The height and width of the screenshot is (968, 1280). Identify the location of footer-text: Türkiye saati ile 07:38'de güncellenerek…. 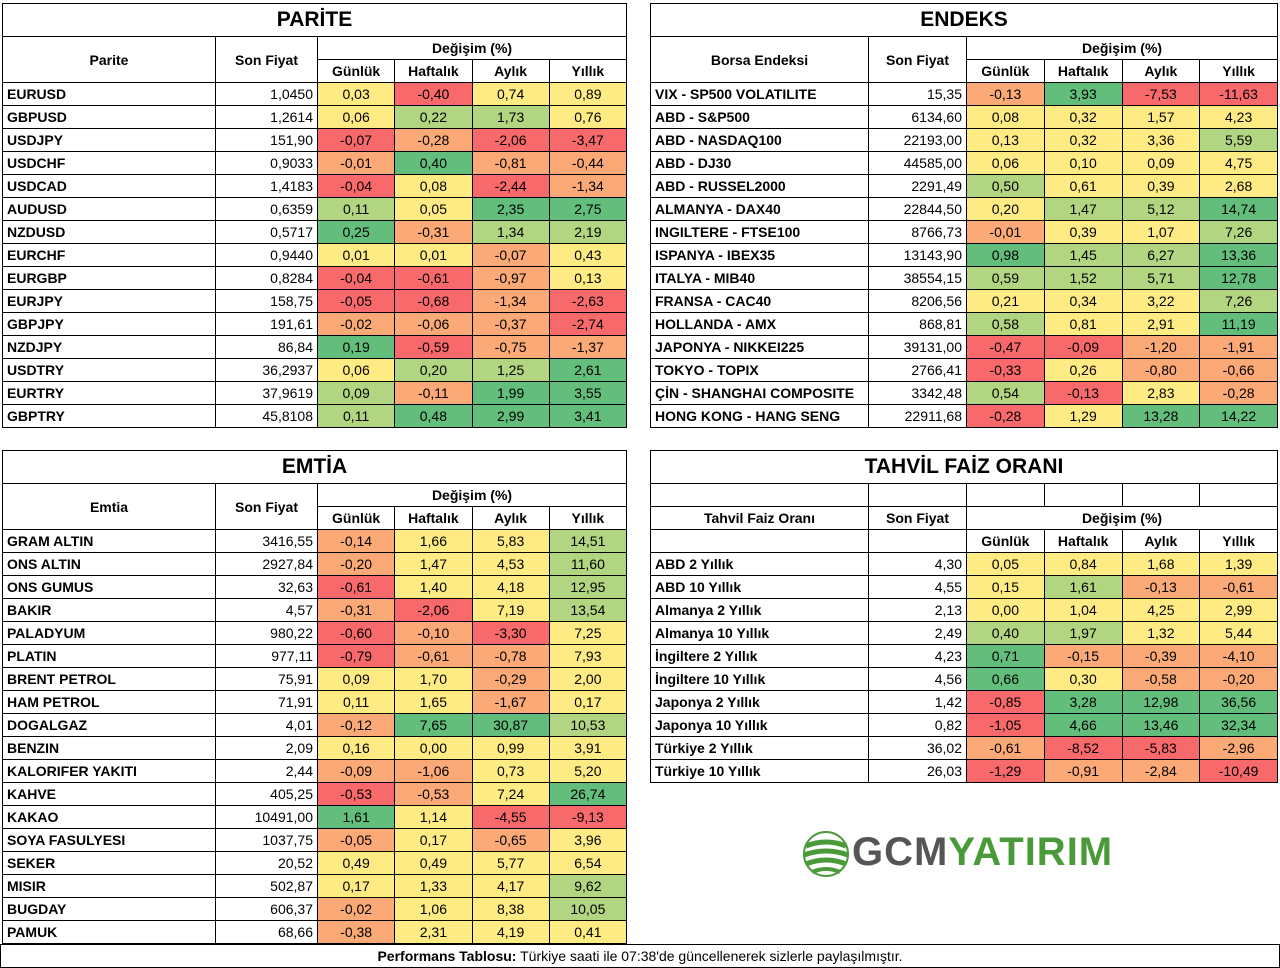
(709, 956).